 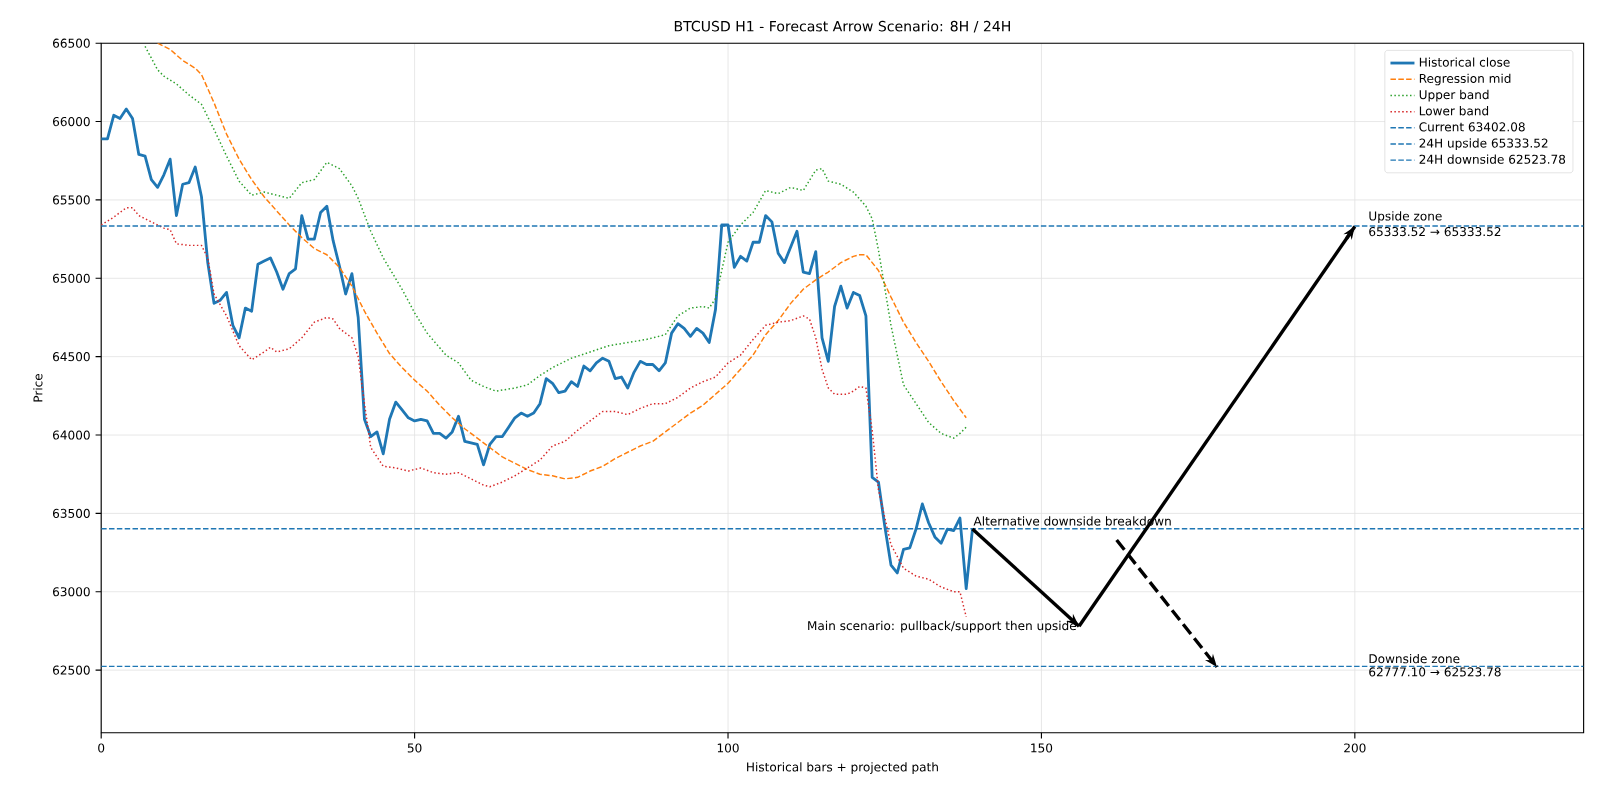 What do you see at coordinates (728, 748) in the screenshot?
I see `x-tick-label: 100` at bounding box center [728, 748].